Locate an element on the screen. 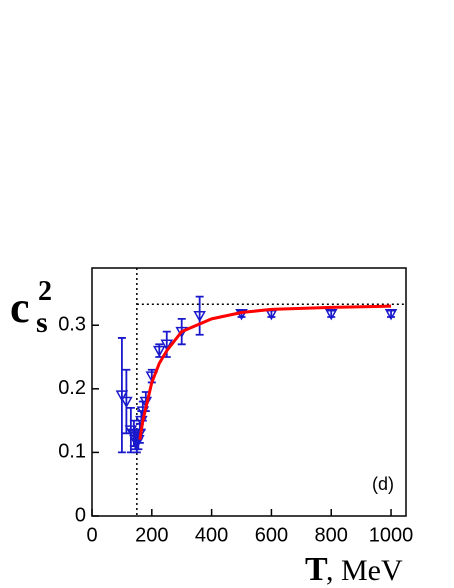 The image size is (454, 588). annotation: (d) is located at coordinates (383, 484).